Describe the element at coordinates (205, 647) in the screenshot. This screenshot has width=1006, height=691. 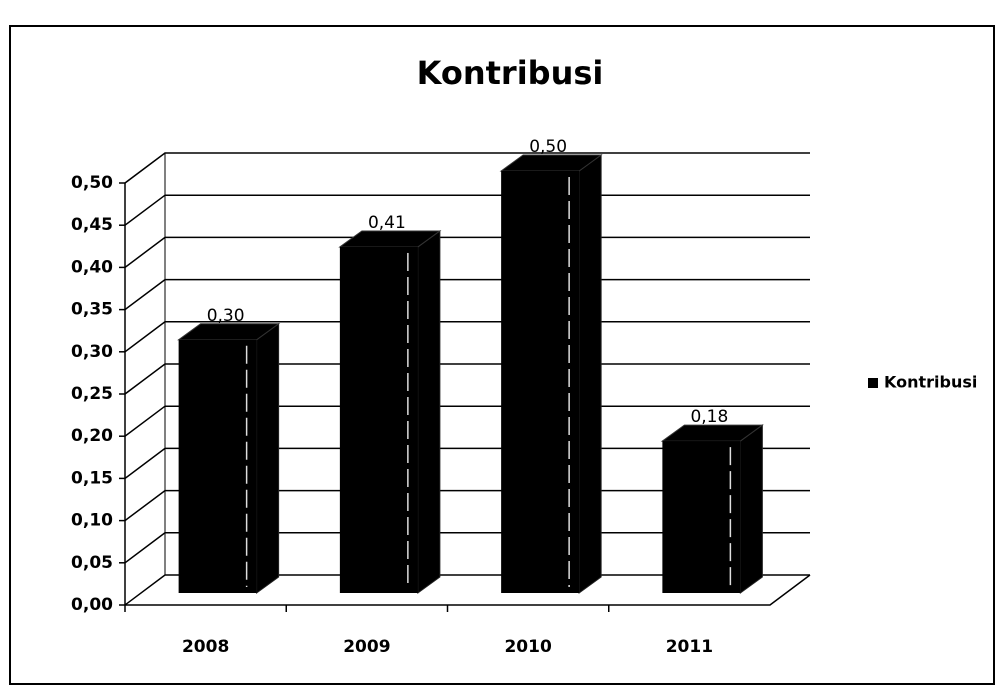
I see `x-tick-label: 2008` at that location.